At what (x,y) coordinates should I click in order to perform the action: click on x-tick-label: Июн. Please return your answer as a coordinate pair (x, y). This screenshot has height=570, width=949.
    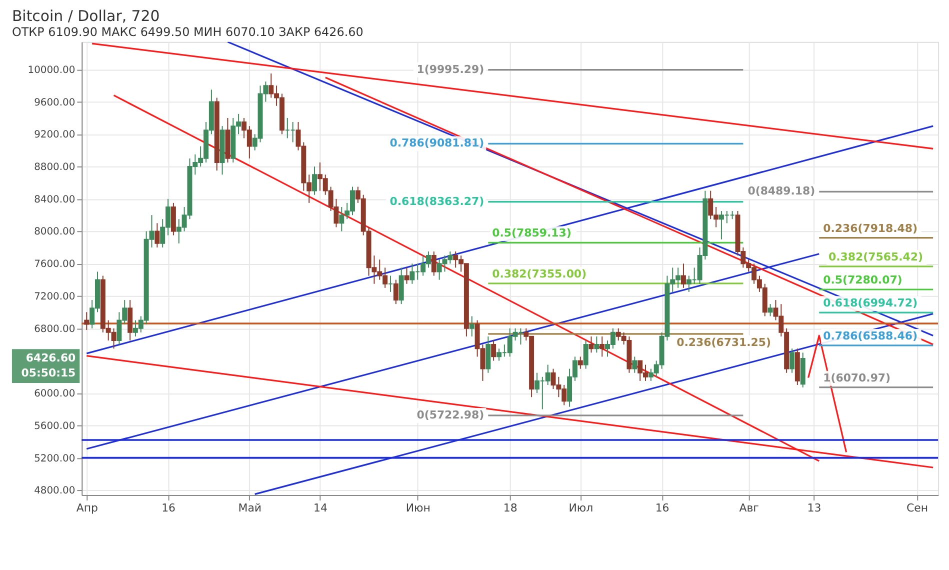
    Looking at the image, I should click on (418, 507).